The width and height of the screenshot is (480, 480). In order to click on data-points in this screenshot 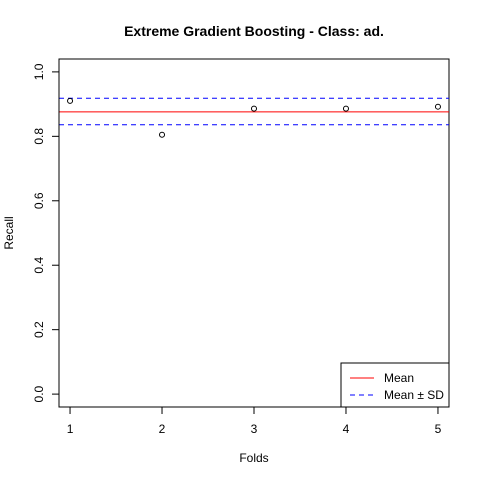, I will do `click(254, 117)`.